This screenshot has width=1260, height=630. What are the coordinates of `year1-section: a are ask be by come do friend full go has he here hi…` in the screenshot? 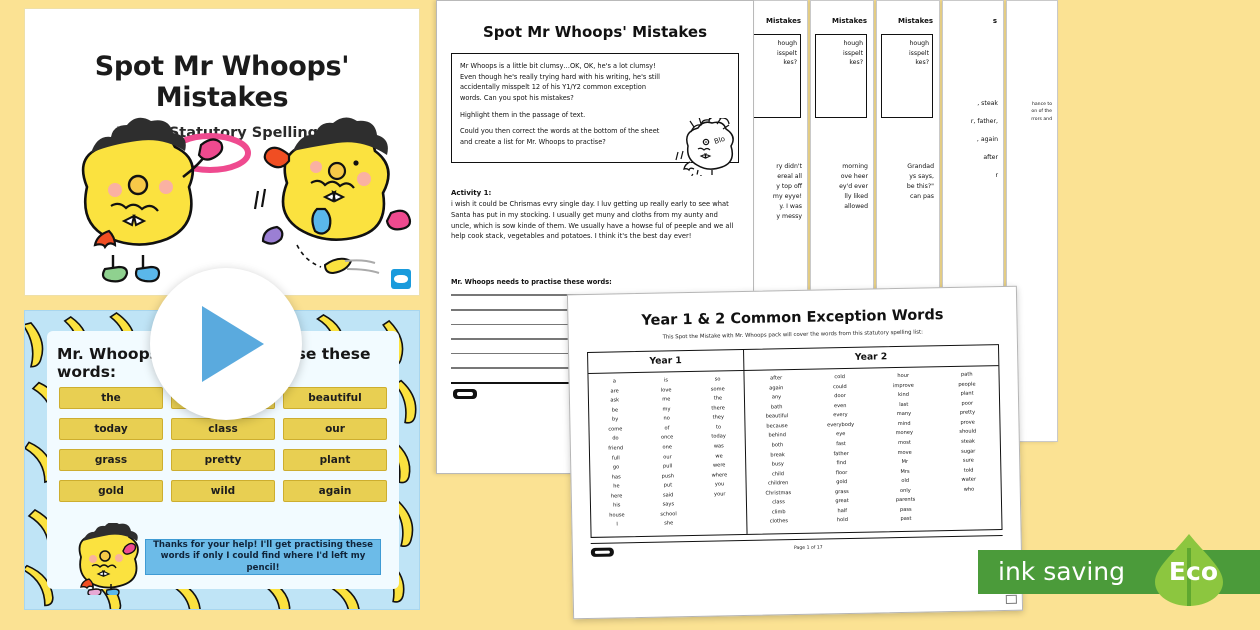 It's located at (668, 453).